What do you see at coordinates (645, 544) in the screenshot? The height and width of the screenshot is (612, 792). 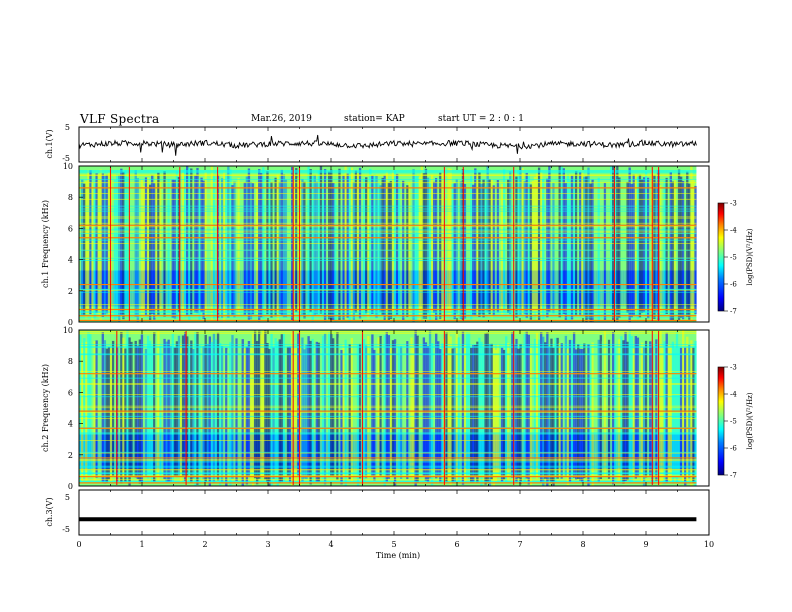 I see `time-tick-label: 9` at bounding box center [645, 544].